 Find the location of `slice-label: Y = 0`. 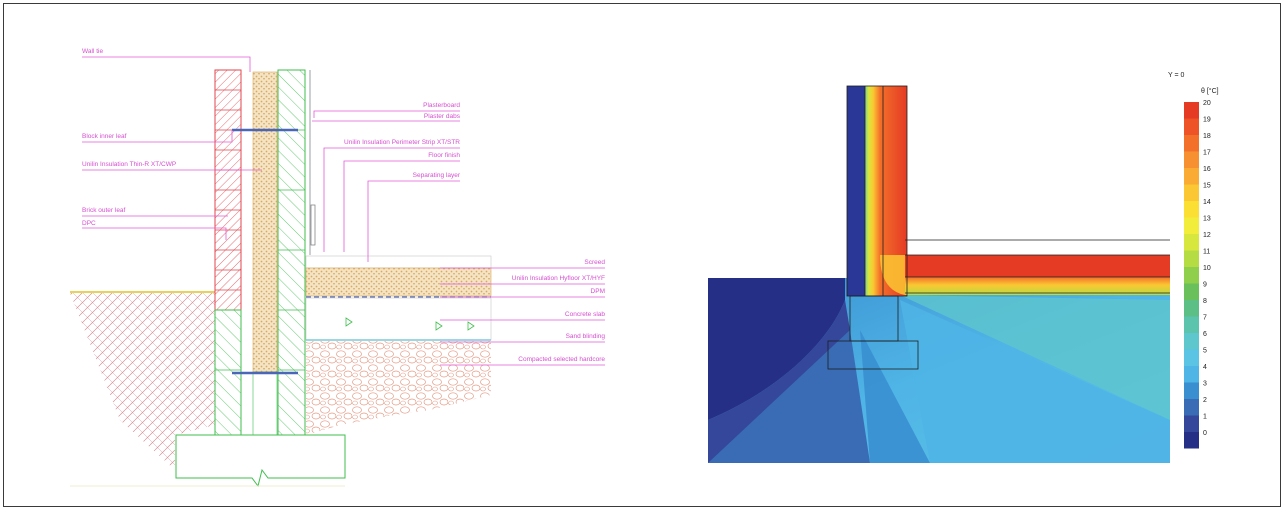

slice-label: Y = 0 is located at coordinates (1176, 75).